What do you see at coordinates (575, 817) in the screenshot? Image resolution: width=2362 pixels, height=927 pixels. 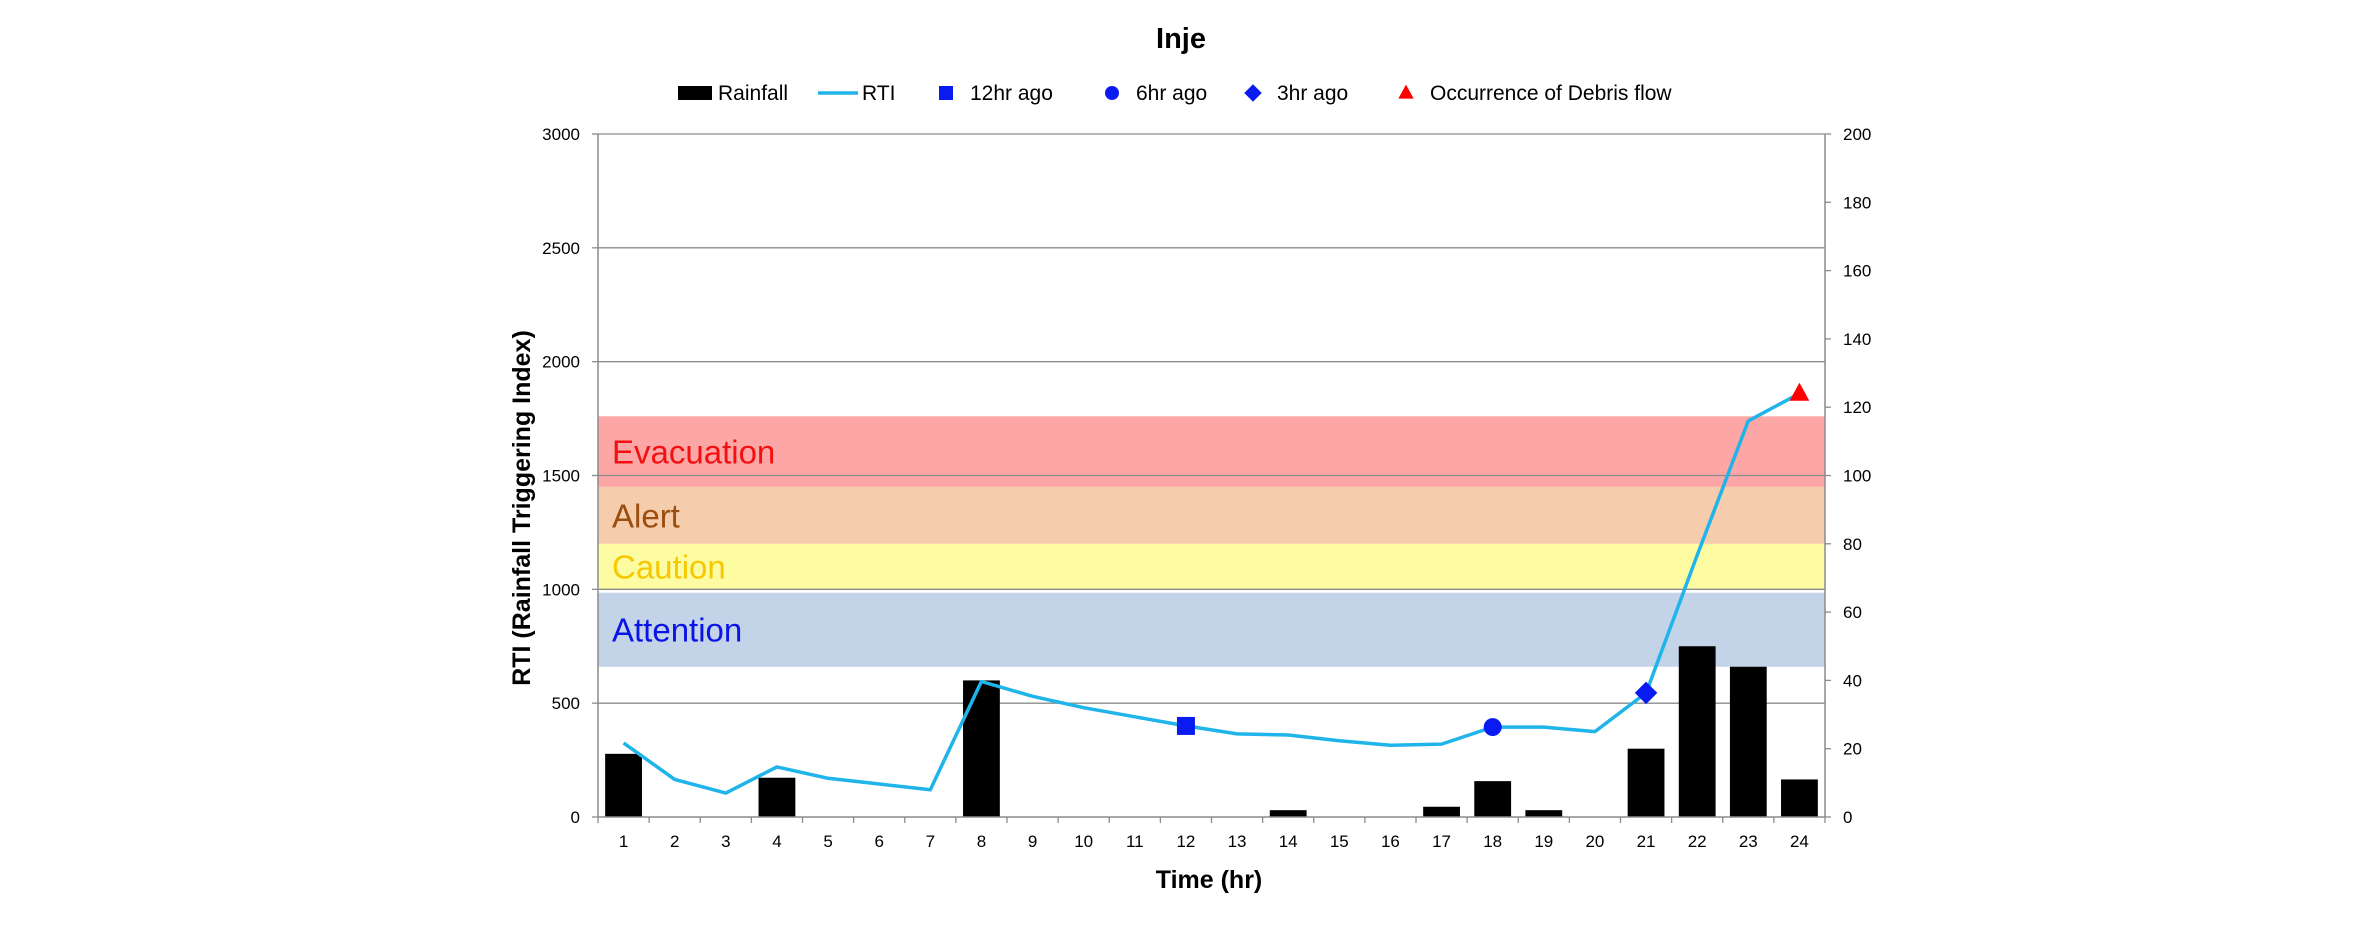 I see `left-tick-label: 0` at bounding box center [575, 817].